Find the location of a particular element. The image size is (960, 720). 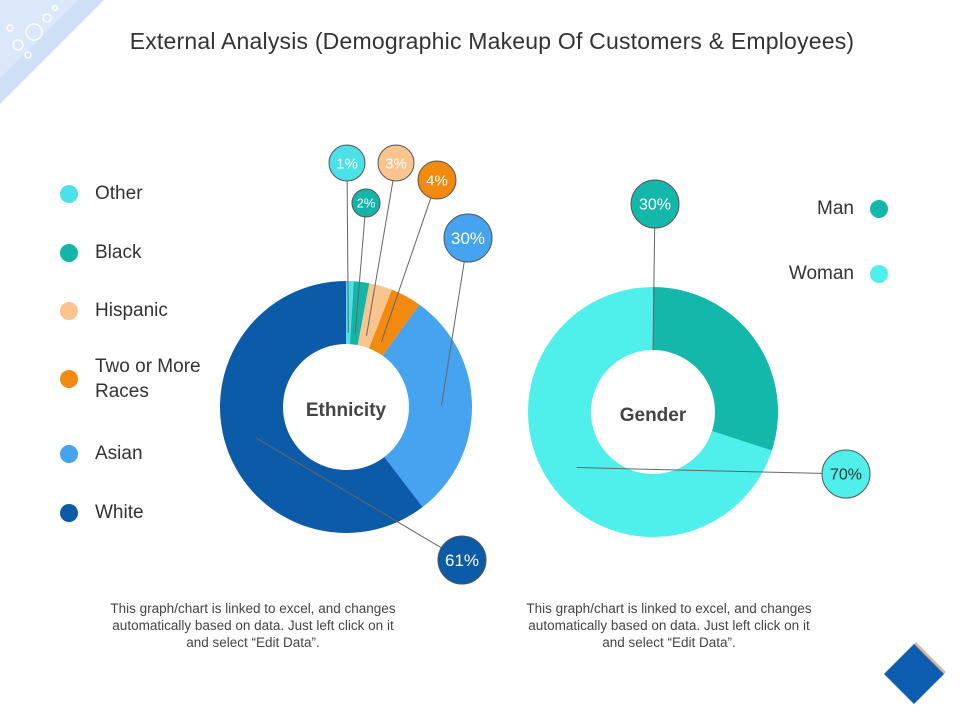

data-label-man: 30% is located at coordinates (655, 205).